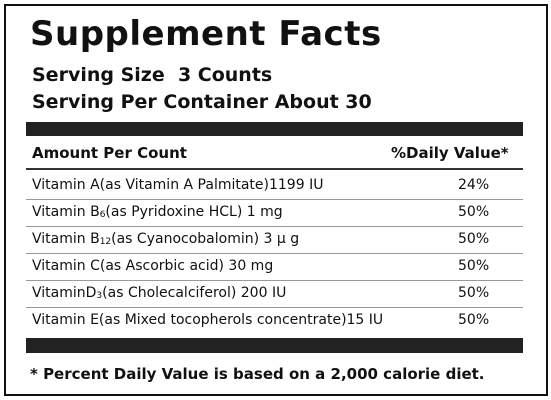 The height and width of the screenshot is (400, 551). Describe the element at coordinates (102, 215) in the screenshot. I see `subscript: 6` at that location.